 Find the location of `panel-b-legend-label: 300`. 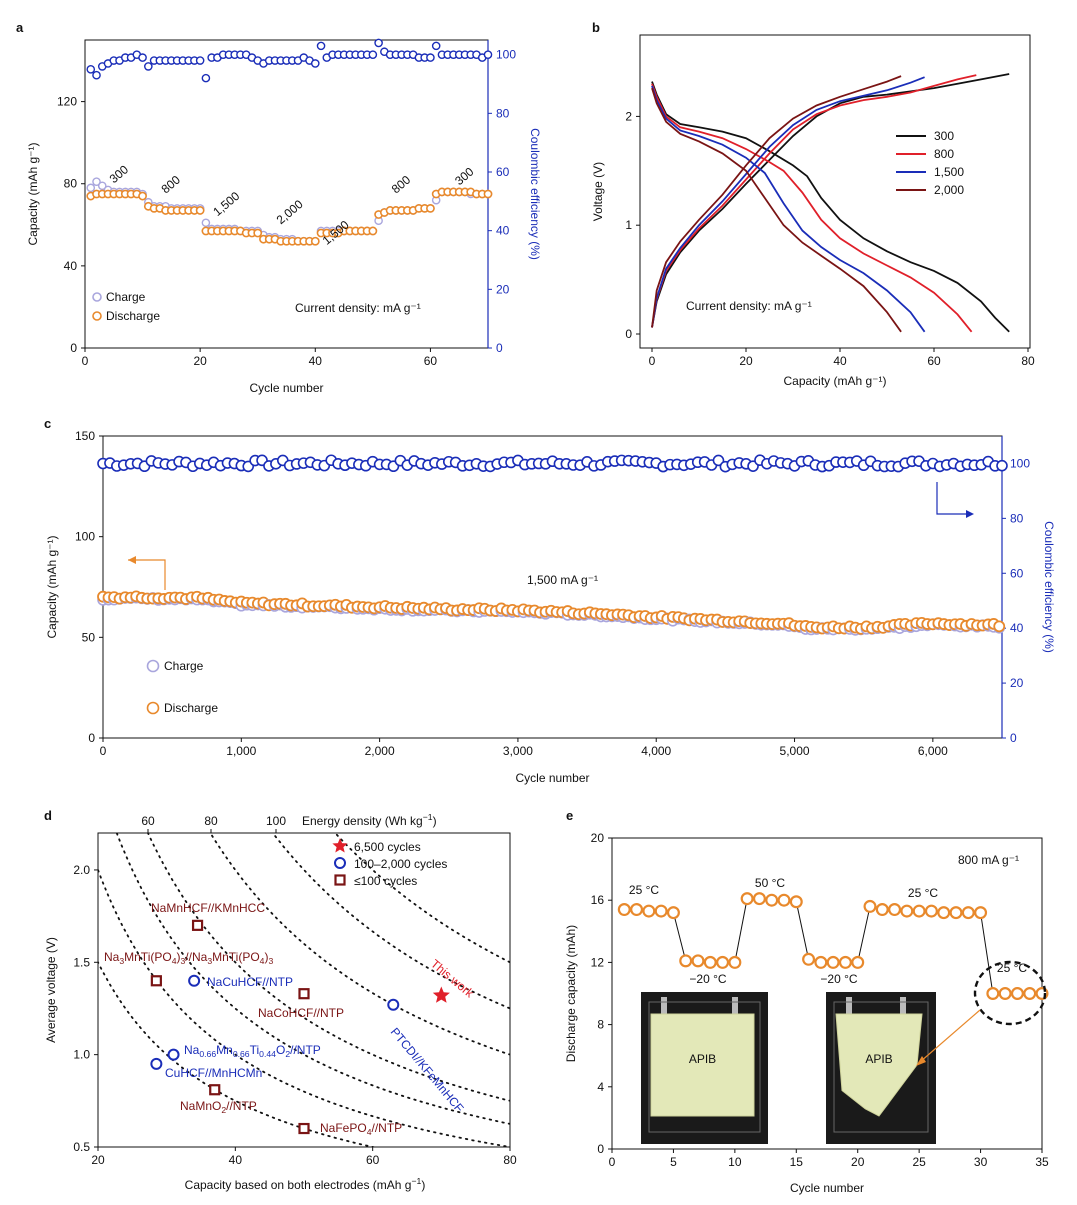

panel-b-legend-label: 300 is located at coordinates (944, 136).